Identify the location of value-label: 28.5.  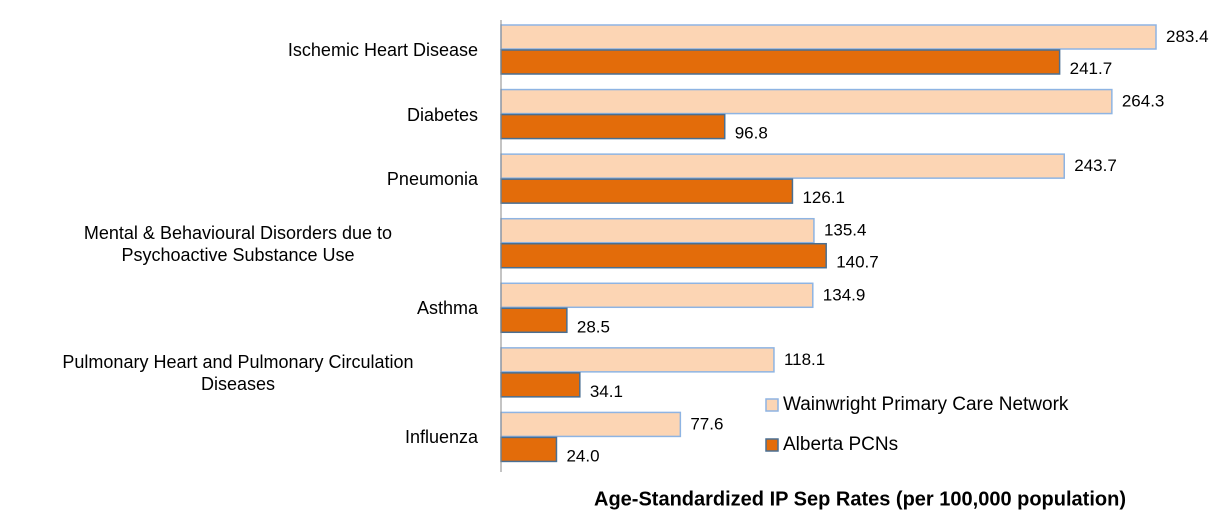
(593, 326).